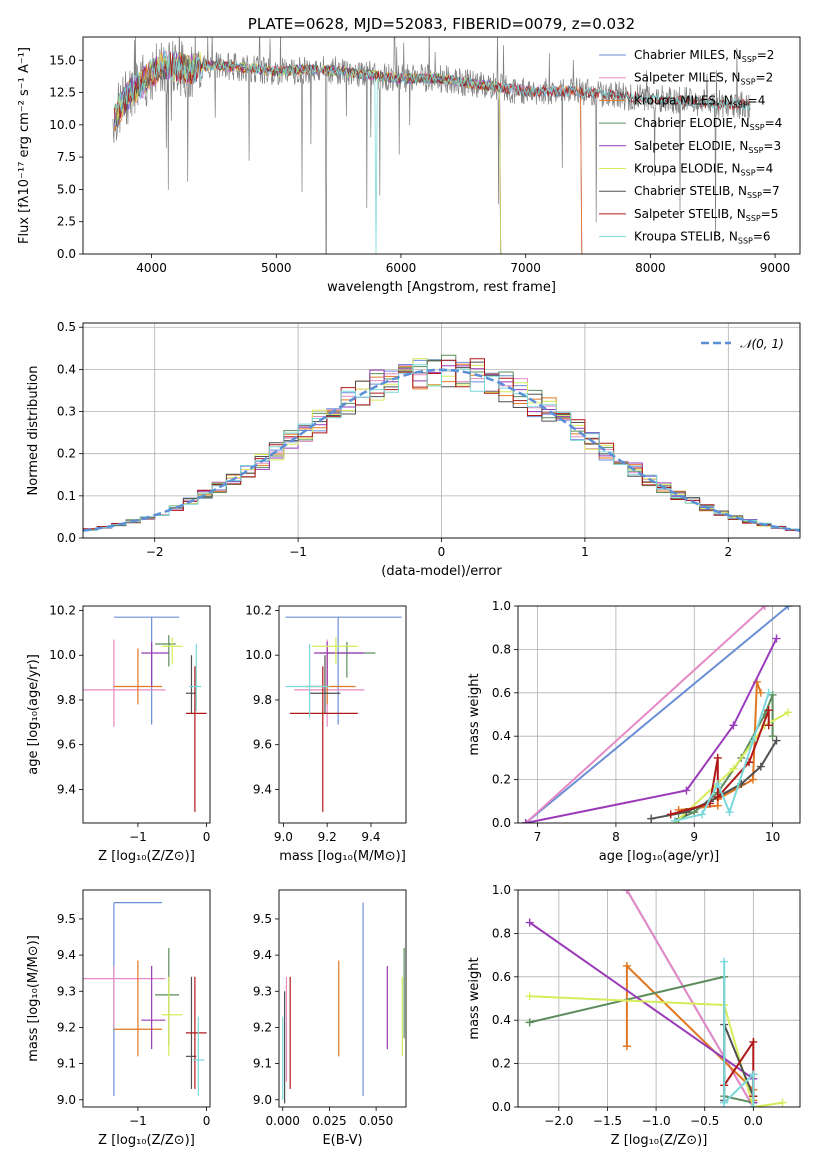 The height and width of the screenshot is (1170, 819). What do you see at coordinates (688, 55) in the screenshot?
I see `legend-text: Chabrier MILES, N` at bounding box center [688, 55].